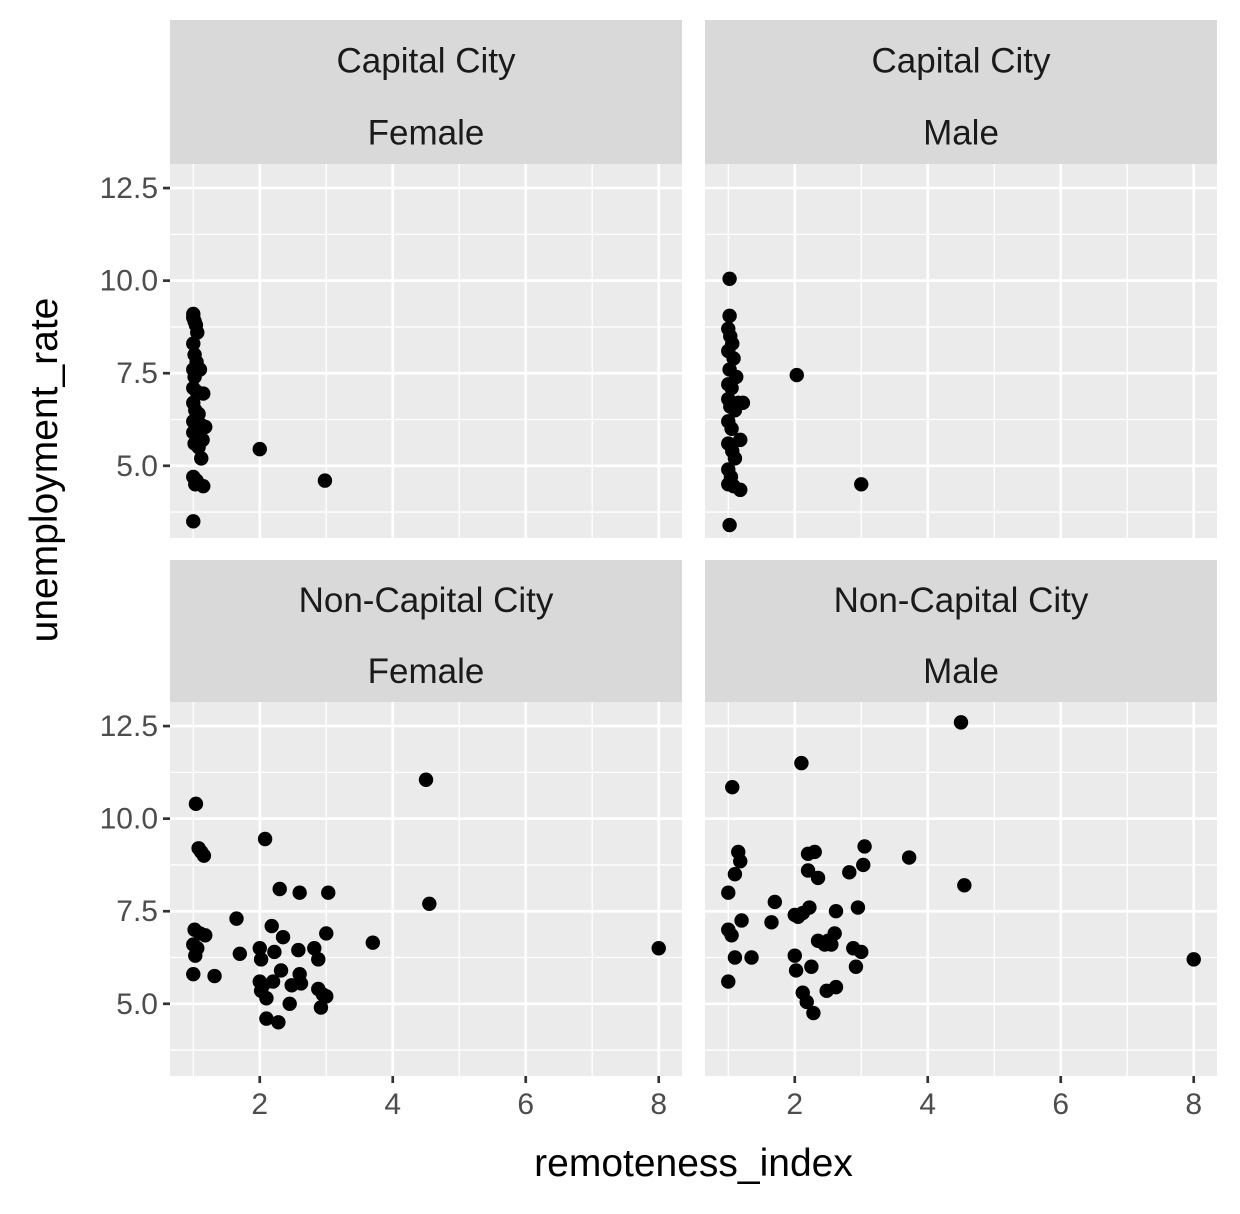 This screenshot has width=1240, height=1214. What do you see at coordinates (129, 819) in the screenshot?
I see `y-tick-label: 10.0` at bounding box center [129, 819].